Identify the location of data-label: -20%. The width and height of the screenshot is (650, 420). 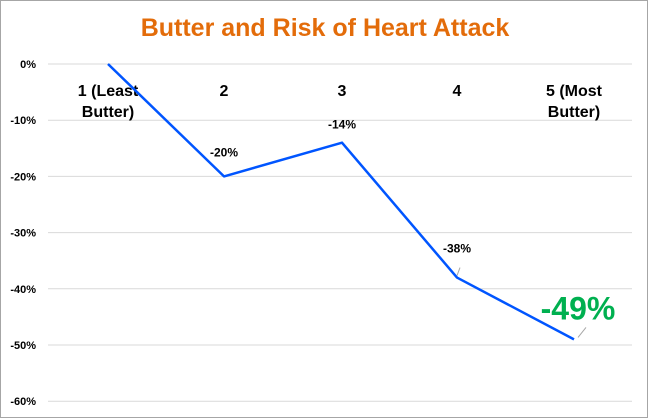
(224, 152).